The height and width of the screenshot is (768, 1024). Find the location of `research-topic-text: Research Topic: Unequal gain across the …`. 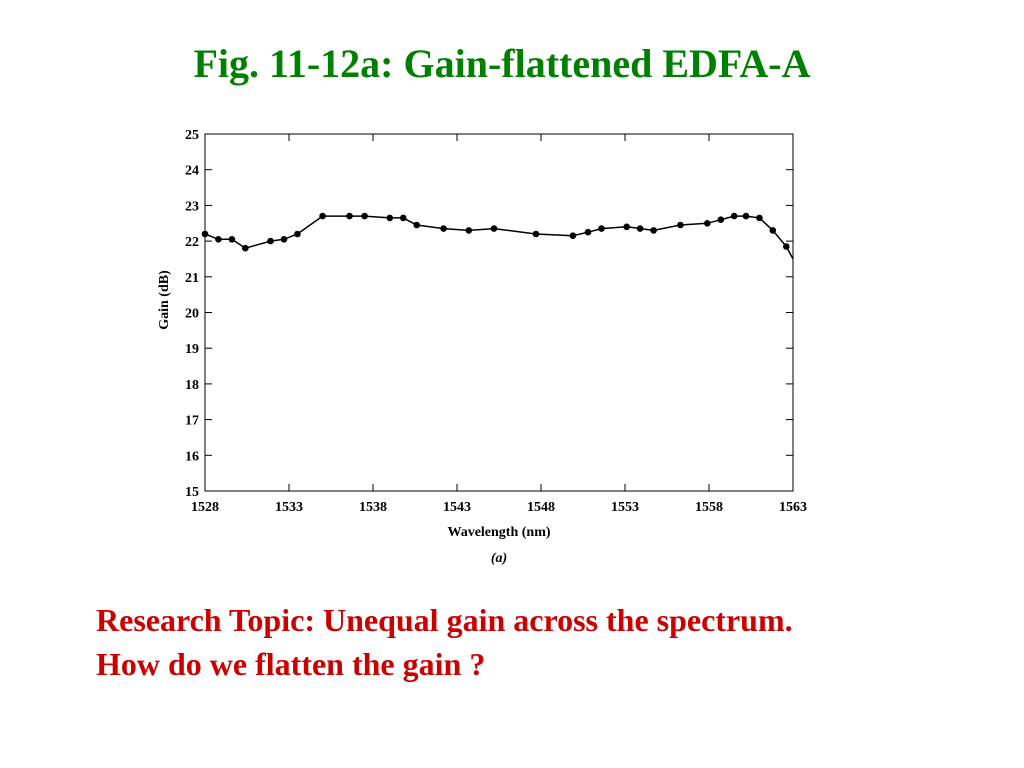

research-topic-text: Research Topic: Unequal gain across the … is located at coordinates (546, 642).